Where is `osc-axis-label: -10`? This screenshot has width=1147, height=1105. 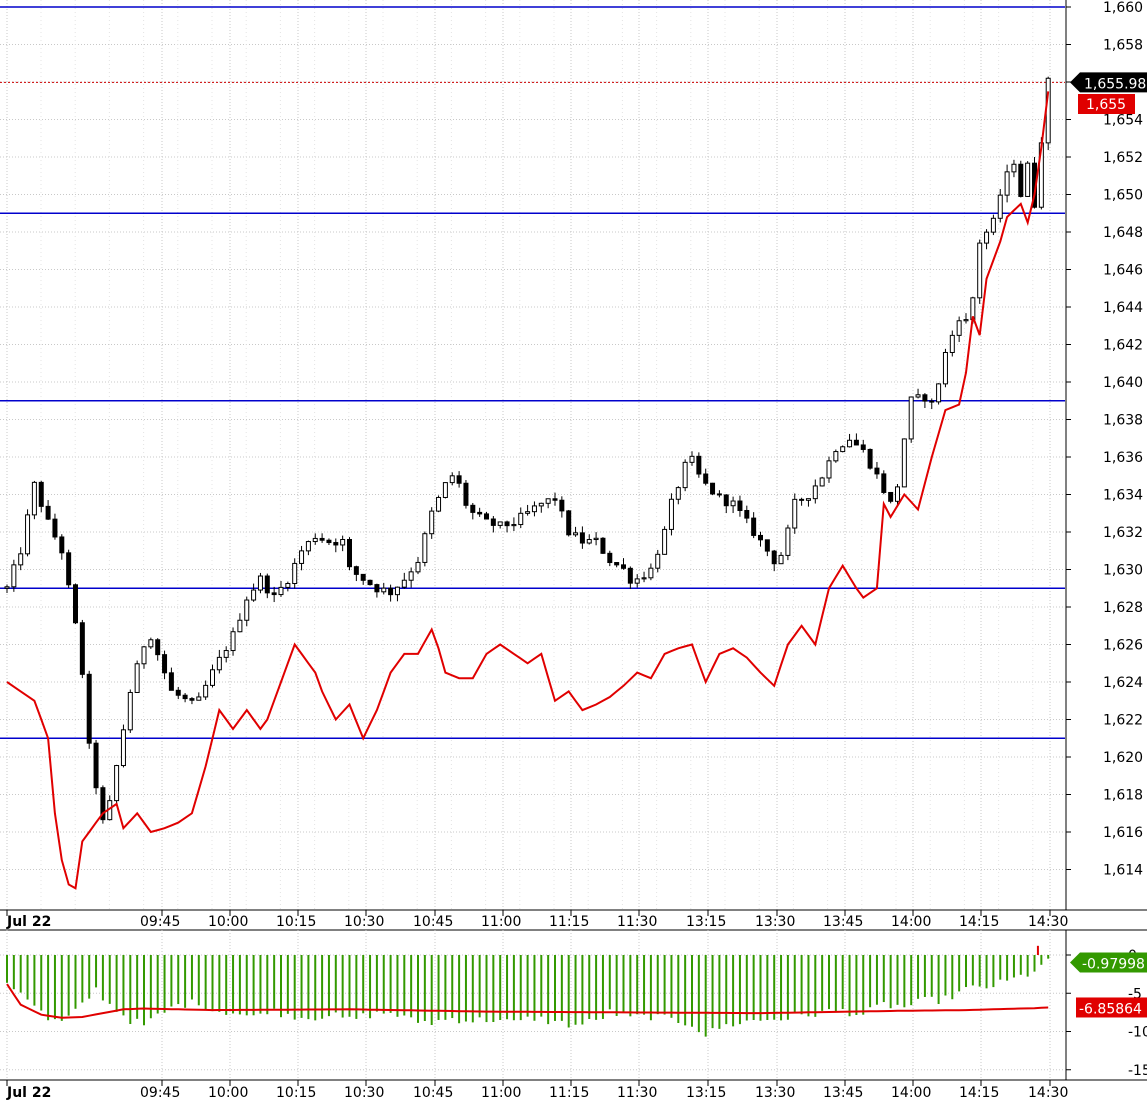
osc-axis-label: -10 is located at coordinates (1137, 1033).